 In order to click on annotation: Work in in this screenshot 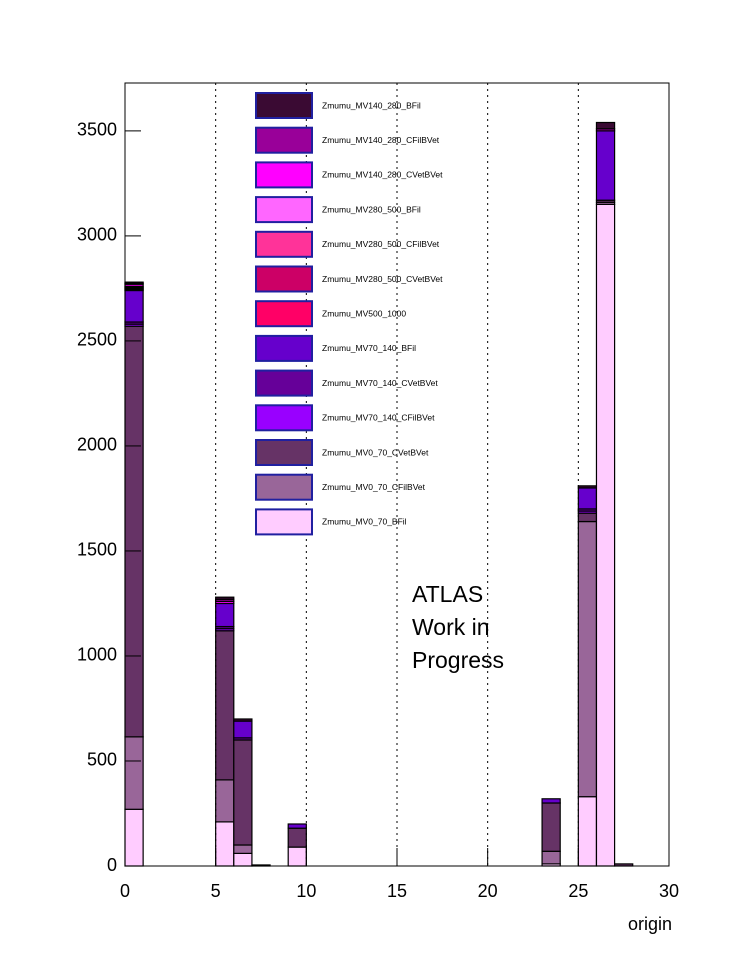, I will do `click(451, 627)`.